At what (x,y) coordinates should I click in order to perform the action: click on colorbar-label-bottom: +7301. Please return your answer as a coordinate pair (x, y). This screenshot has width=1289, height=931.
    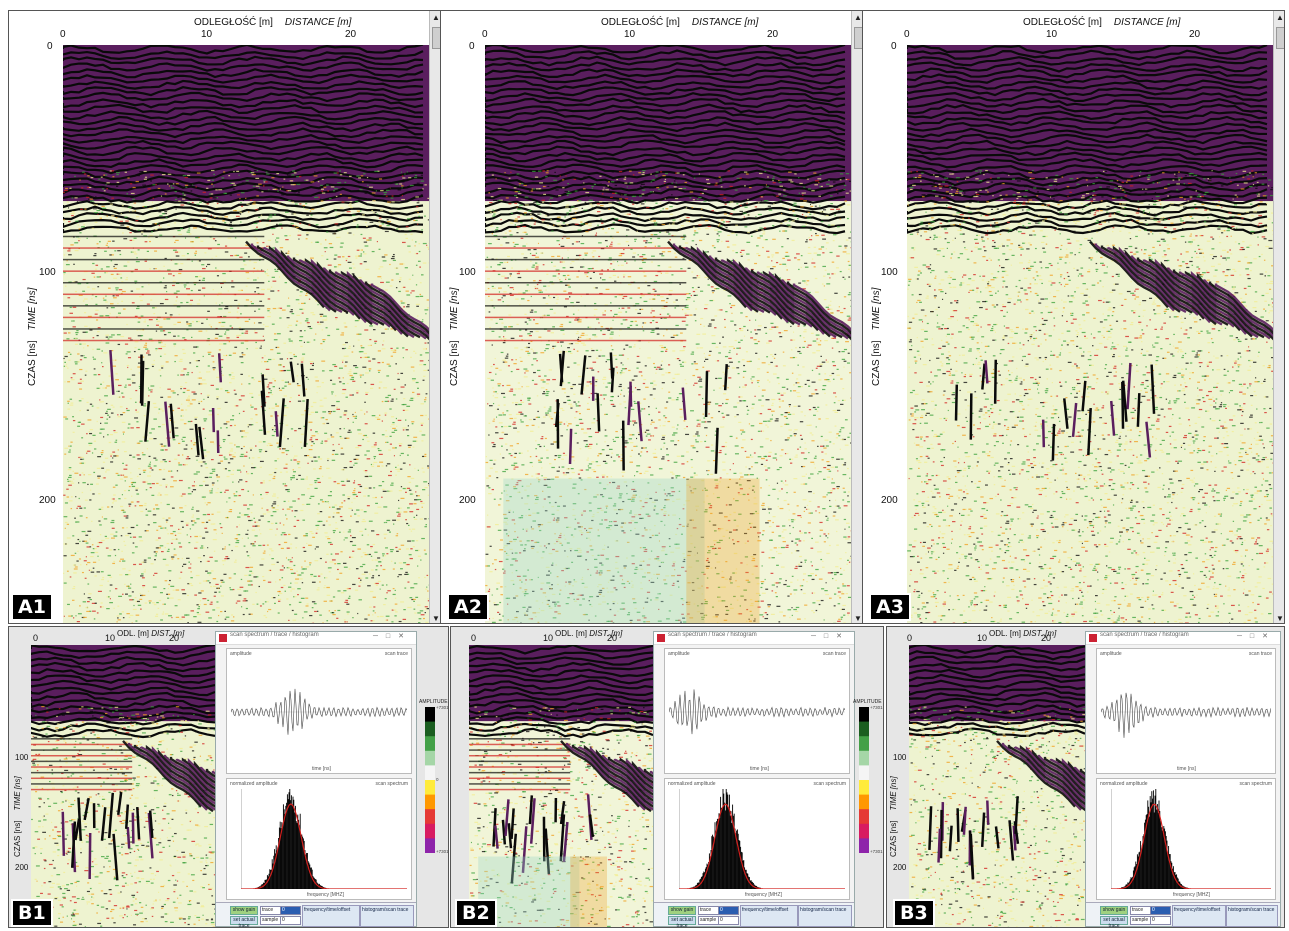
    Looking at the image, I should click on (876, 851).